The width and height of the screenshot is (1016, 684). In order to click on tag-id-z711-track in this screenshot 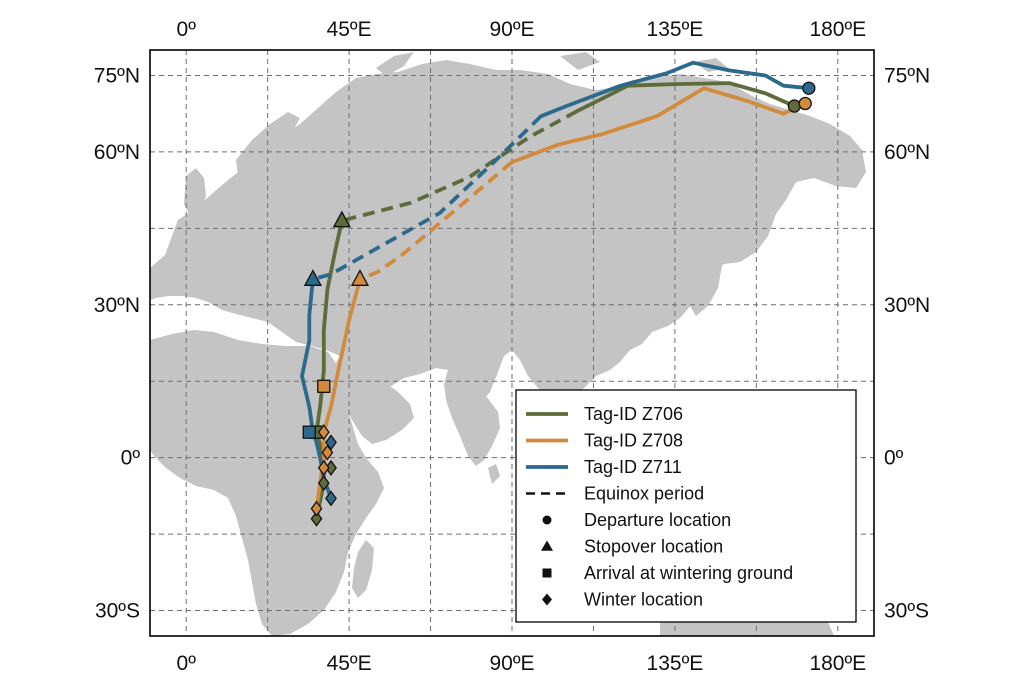, I will do `click(675, 89)`.